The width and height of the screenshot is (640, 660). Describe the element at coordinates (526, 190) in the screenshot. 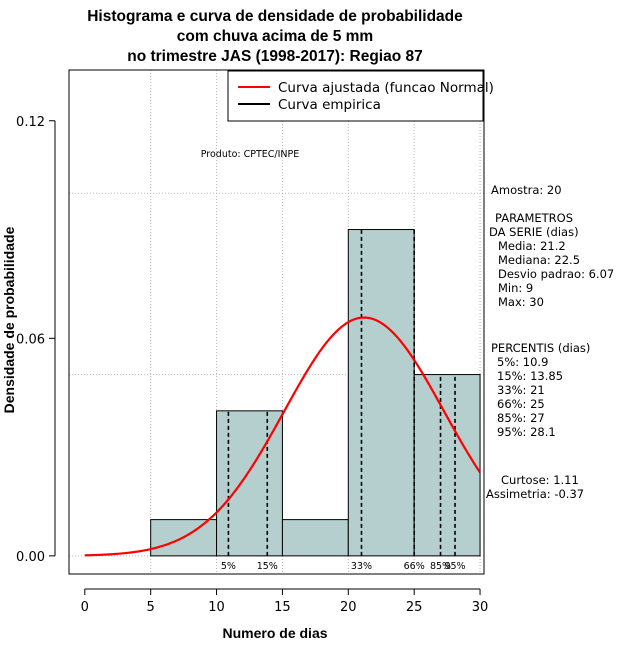

I see `sample-size: Amostra: 20` at that location.